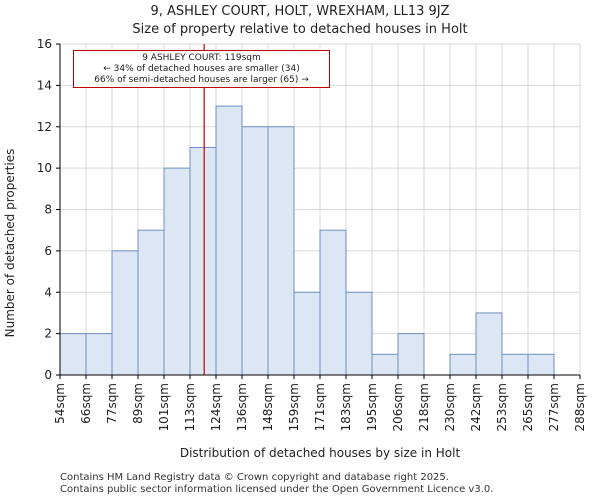 The height and width of the screenshot is (500, 600). Describe the element at coordinates (48, 292) in the screenshot. I see `y-tick-label: 4` at that location.